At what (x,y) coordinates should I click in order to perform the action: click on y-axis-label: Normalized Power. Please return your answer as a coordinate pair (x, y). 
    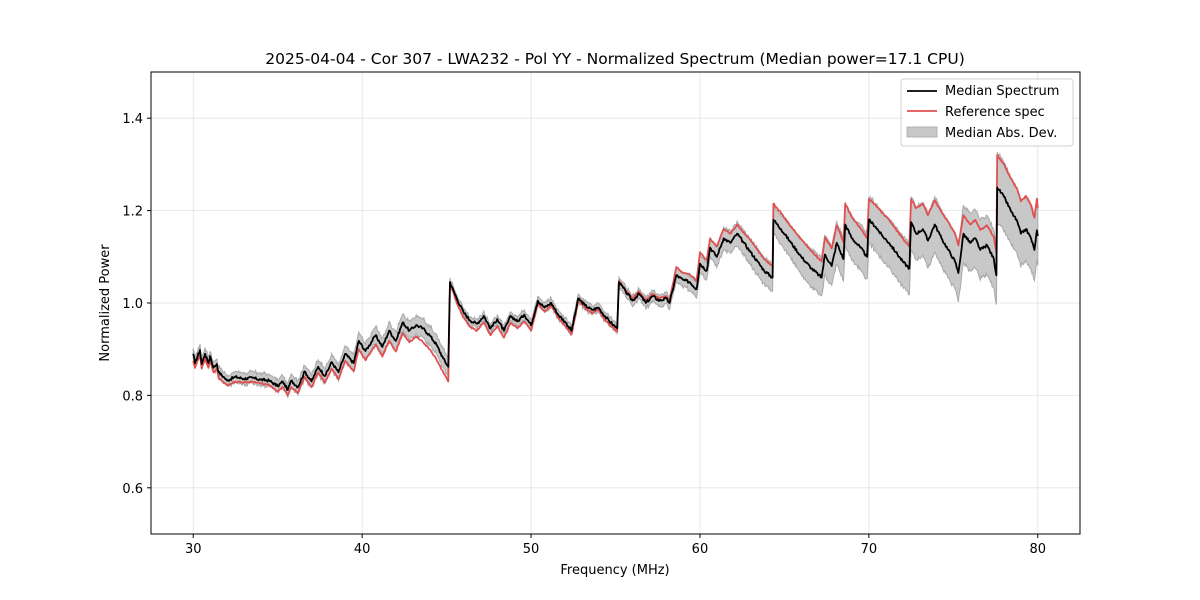
    Looking at the image, I should click on (105, 303).